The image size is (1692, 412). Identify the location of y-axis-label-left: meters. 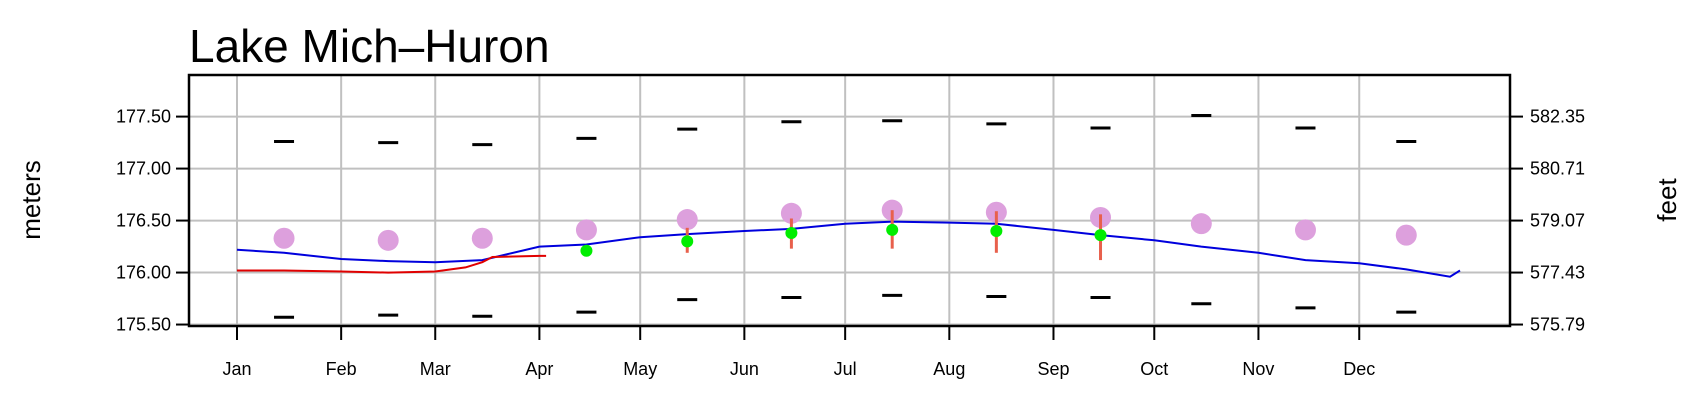
(31, 199).